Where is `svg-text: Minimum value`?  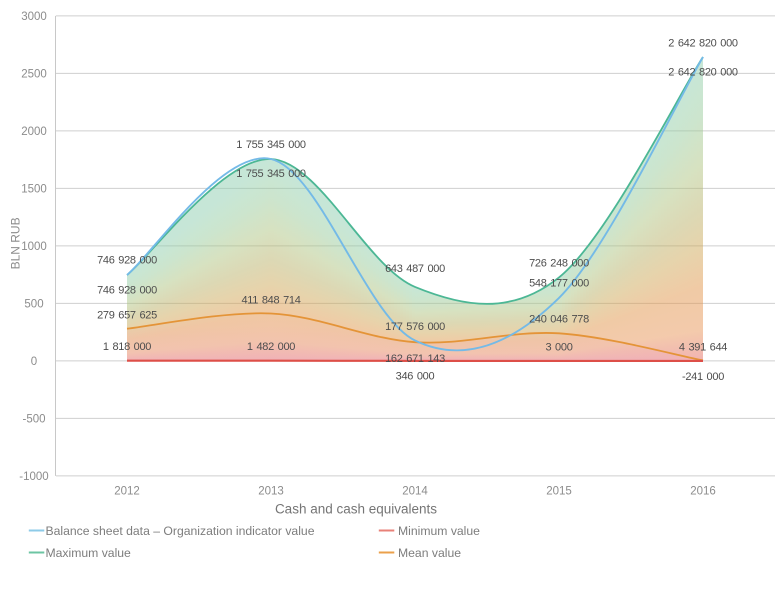 svg-text: Minimum value is located at coordinates (439, 531).